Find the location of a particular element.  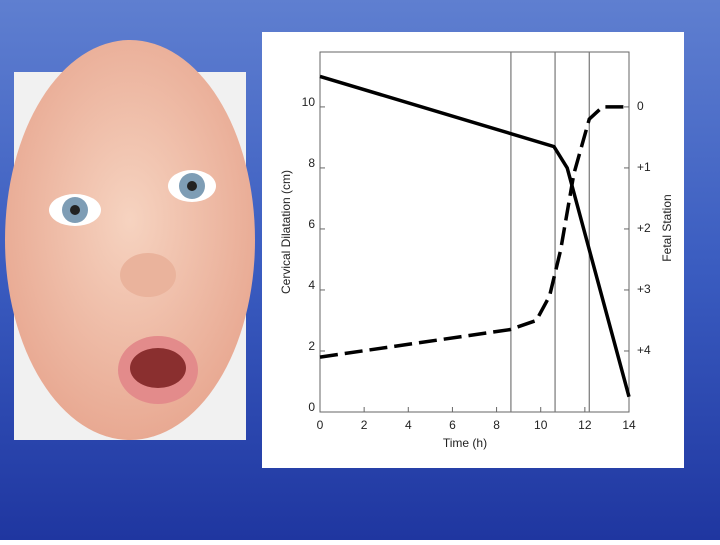

y-tick-label: 8 is located at coordinates (311, 163).